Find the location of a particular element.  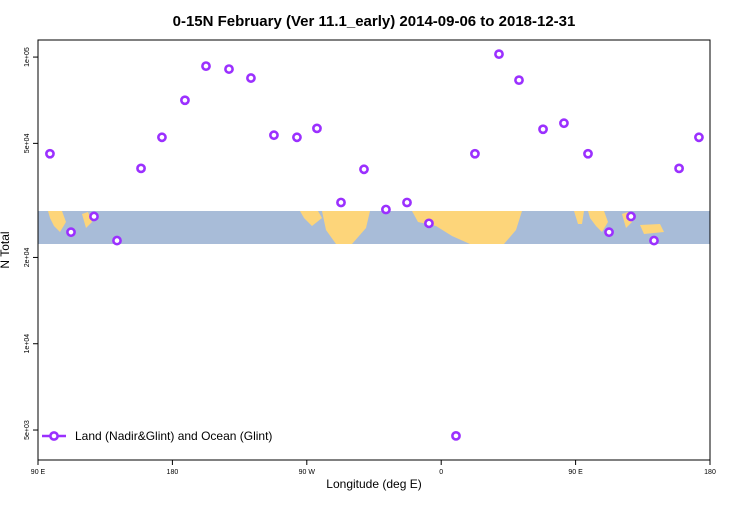

y-axis-label: N Total is located at coordinates (6, 249).